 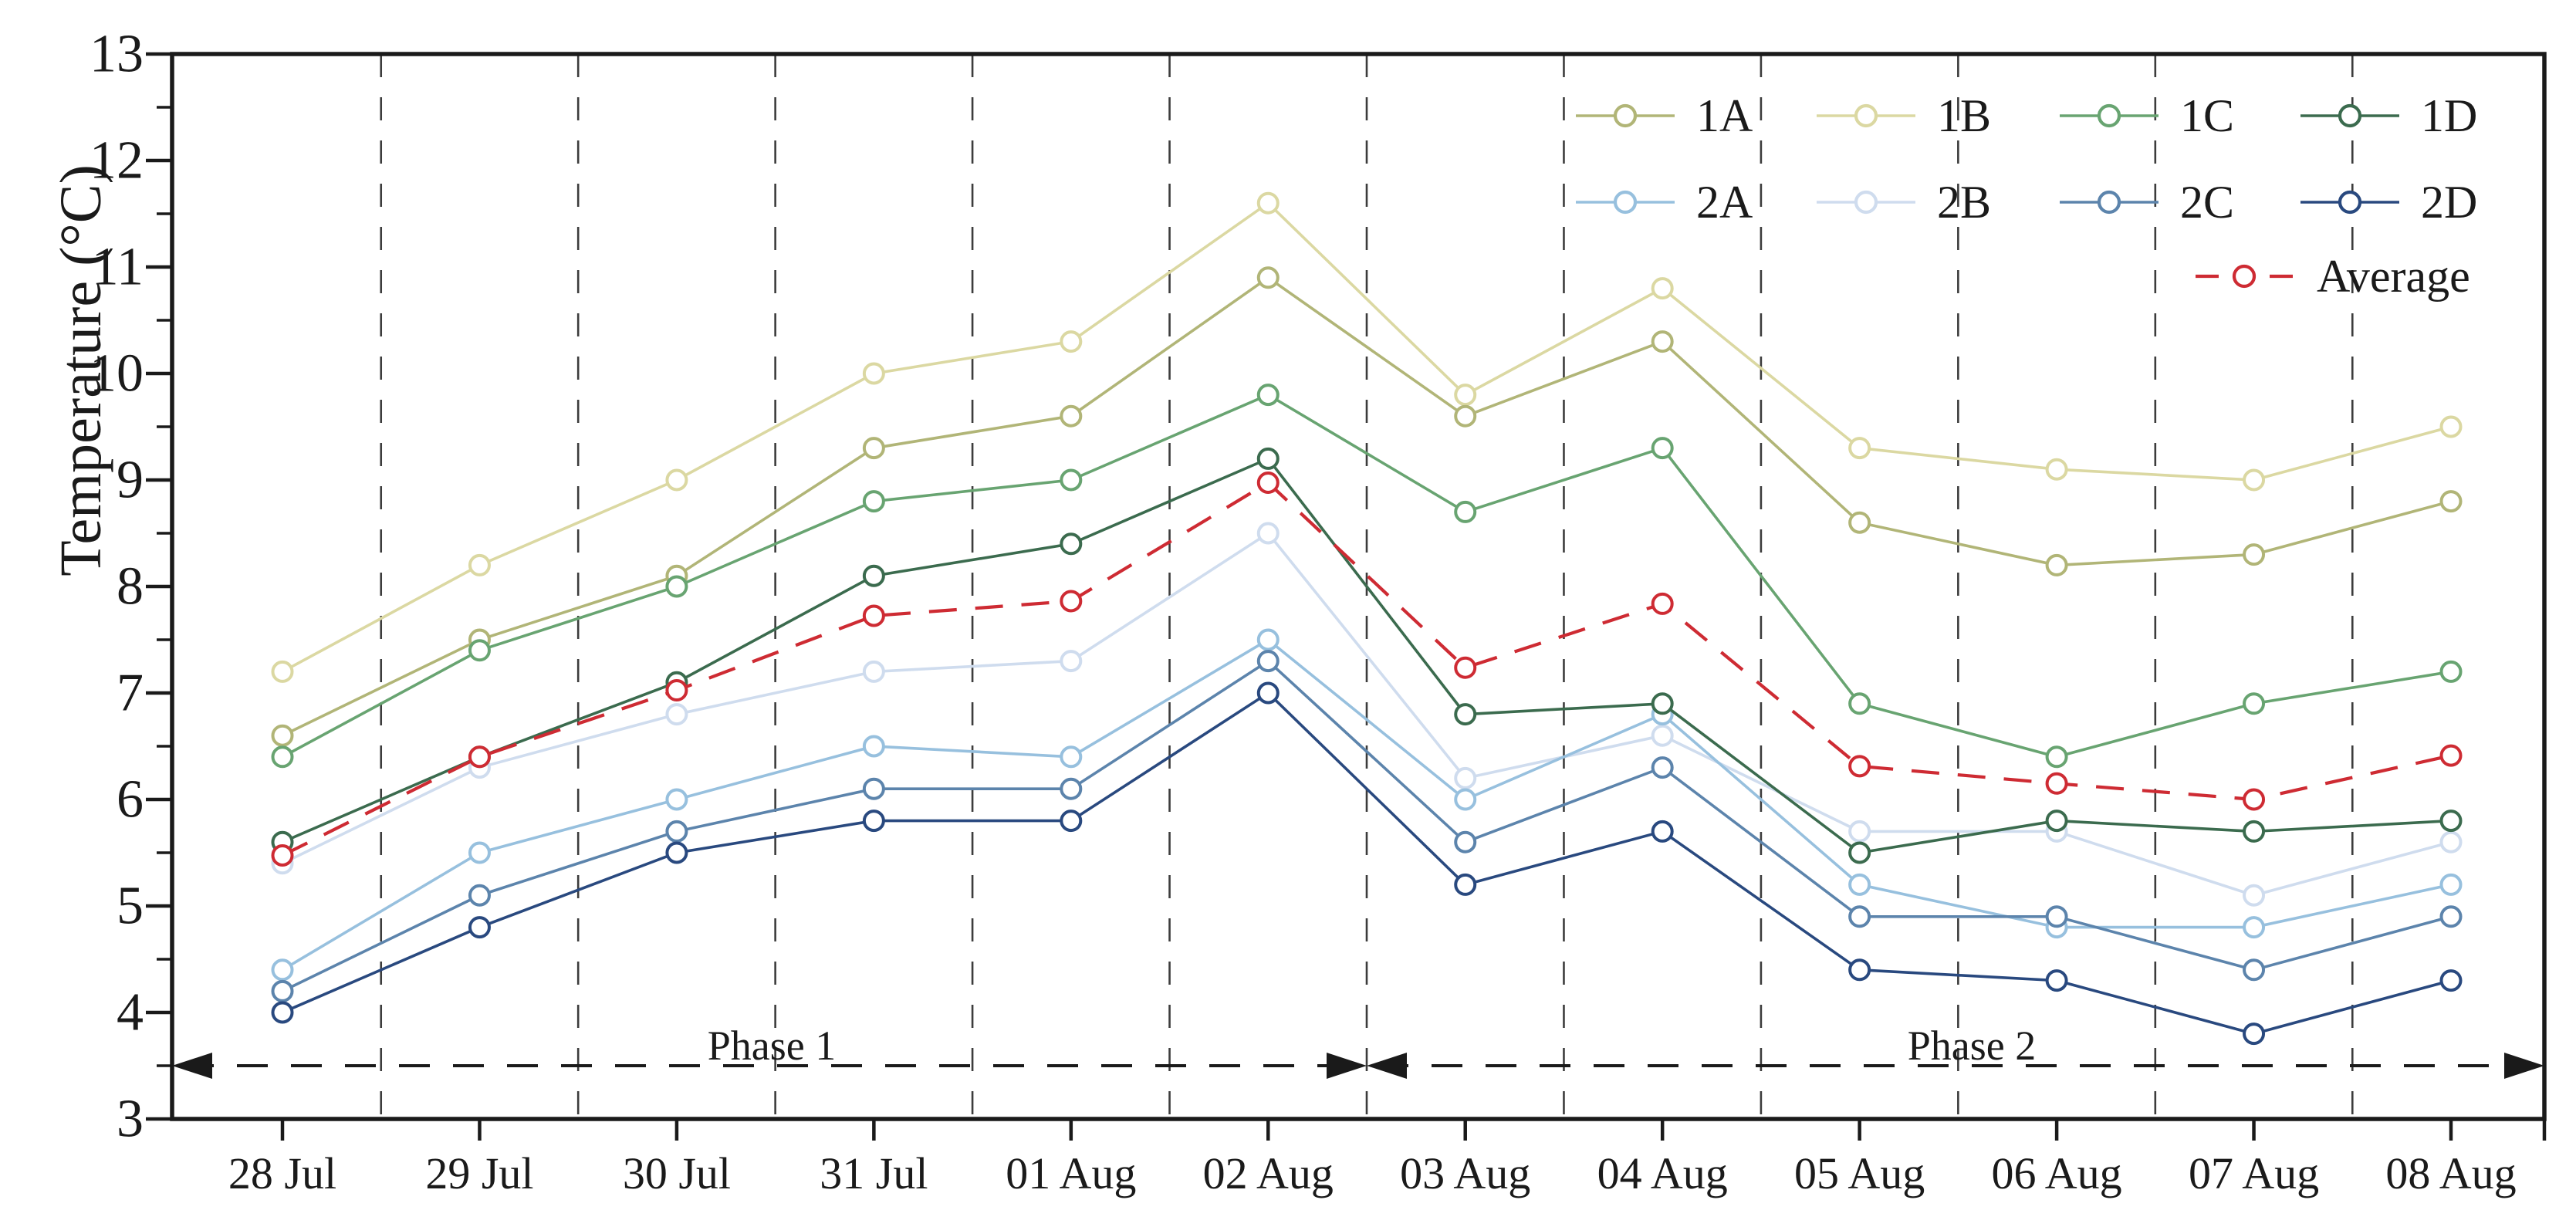 I want to click on legend-label-Average: Average, so click(x=2393, y=277).